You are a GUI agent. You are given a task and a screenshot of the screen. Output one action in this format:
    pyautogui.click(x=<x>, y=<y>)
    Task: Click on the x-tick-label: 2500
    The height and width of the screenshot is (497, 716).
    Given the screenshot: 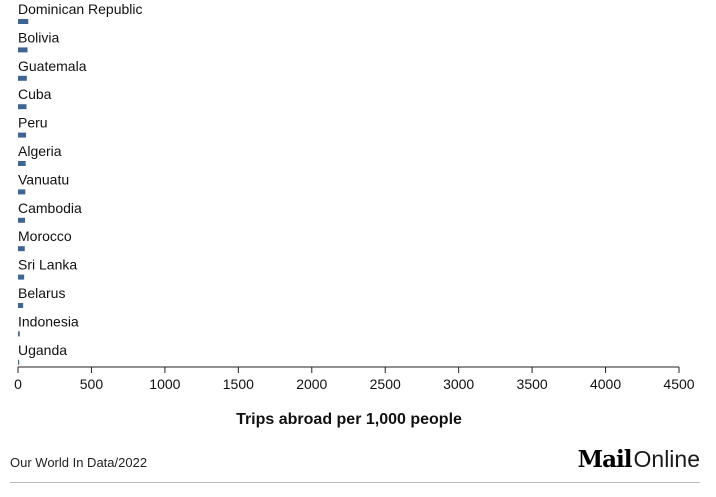 What is the action you would take?
    pyautogui.click(x=385, y=384)
    